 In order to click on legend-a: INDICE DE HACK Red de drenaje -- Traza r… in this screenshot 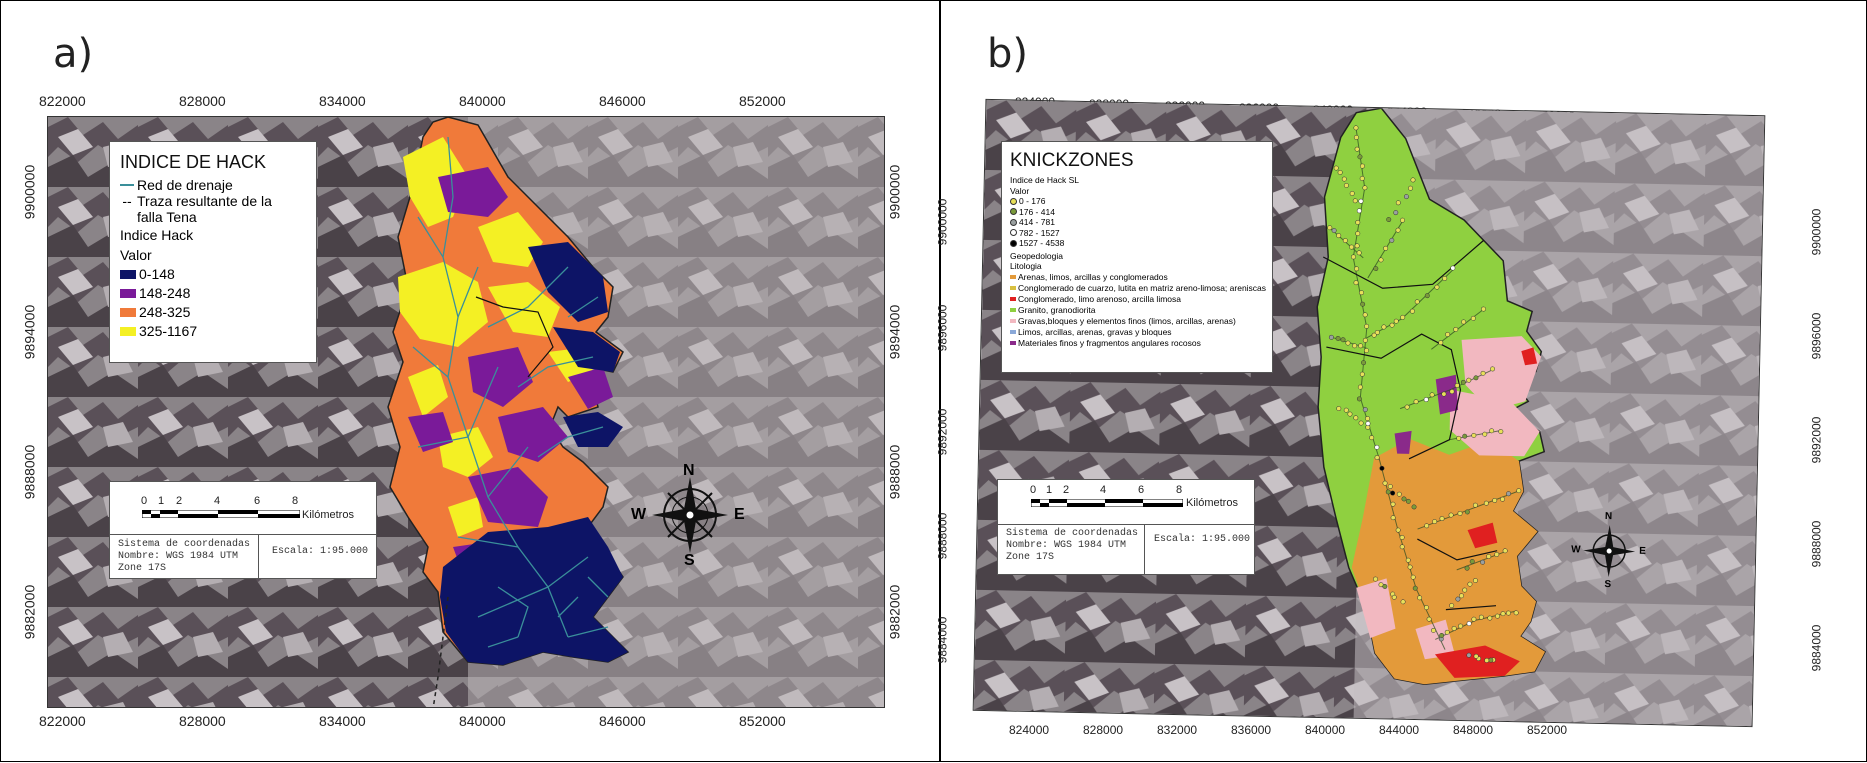, I will do `click(213, 252)`.